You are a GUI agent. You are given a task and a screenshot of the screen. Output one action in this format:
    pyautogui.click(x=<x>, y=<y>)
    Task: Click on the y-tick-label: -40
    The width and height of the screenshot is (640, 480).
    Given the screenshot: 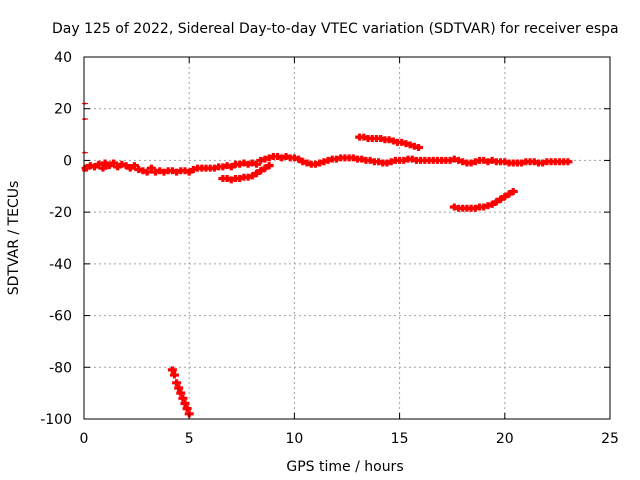 What is the action you would take?
    pyautogui.click(x=60, y=265)
    